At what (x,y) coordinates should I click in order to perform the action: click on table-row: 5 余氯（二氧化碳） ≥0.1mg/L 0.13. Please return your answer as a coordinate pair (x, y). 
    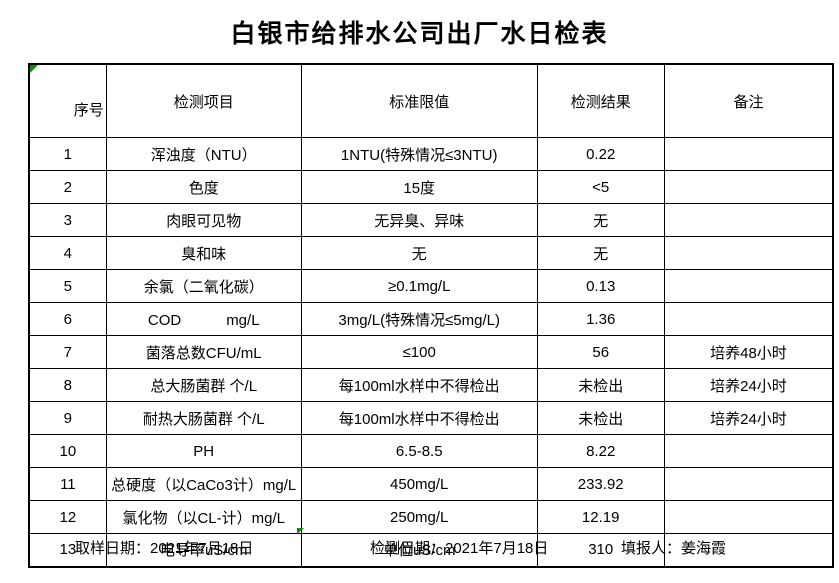
    Looking at the image, I should click on (431, 286).